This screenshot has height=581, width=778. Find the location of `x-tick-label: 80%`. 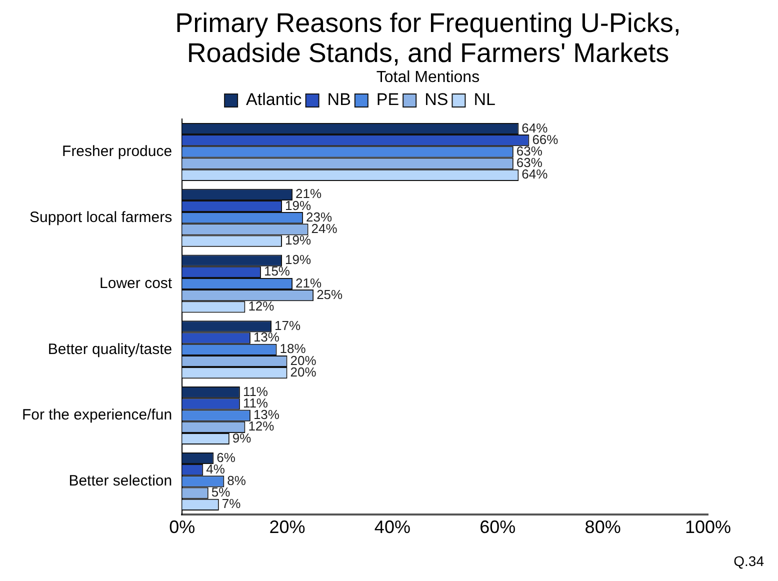

x-tick-label: 80% is located at coordinates (602, 527).